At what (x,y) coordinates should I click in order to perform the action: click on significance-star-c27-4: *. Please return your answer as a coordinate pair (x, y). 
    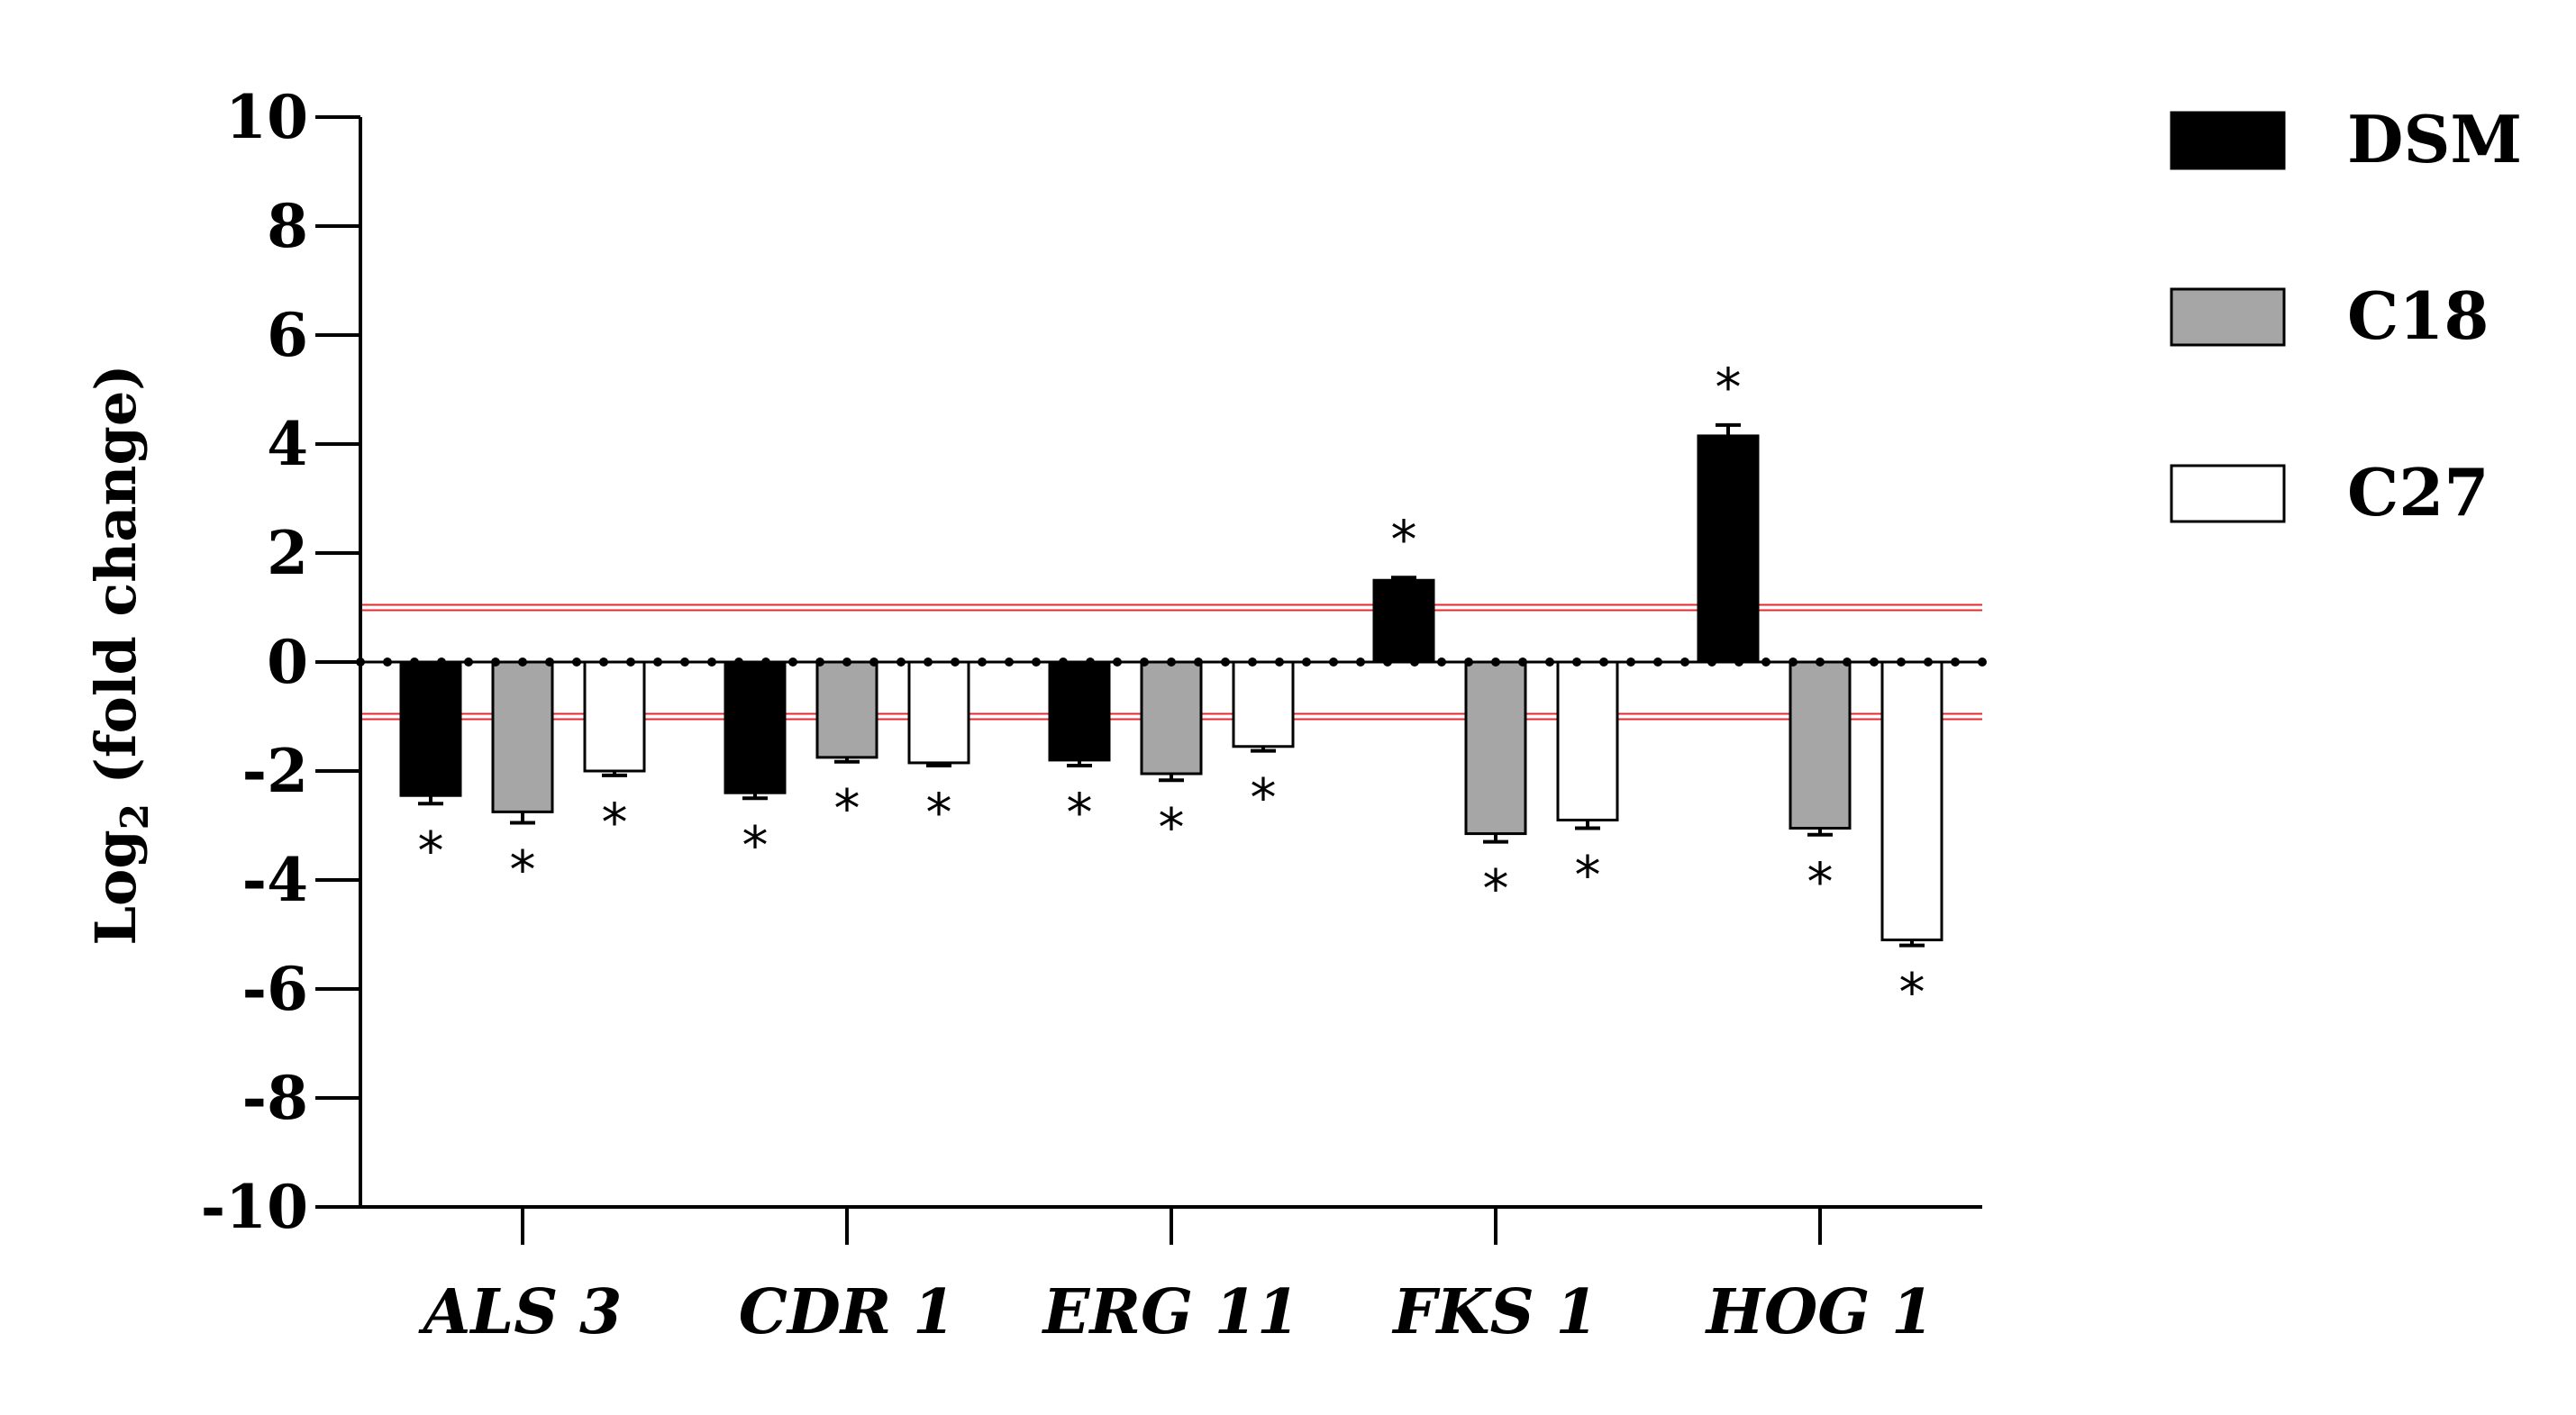
    Looking at the image, I should click on (1912, 993).